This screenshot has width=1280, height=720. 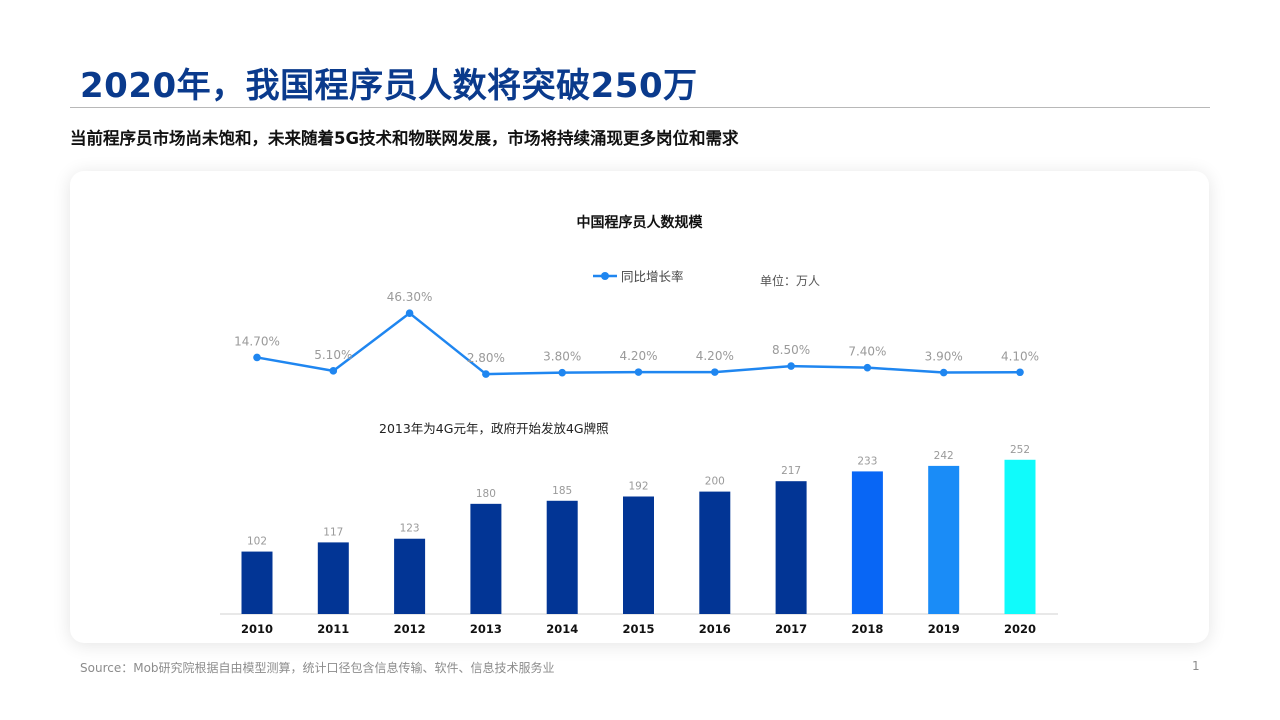 What do you see at coordinates (1196, 666) in the screenshot?
I see `page-number: 1` at bounding box center [1196, 666].